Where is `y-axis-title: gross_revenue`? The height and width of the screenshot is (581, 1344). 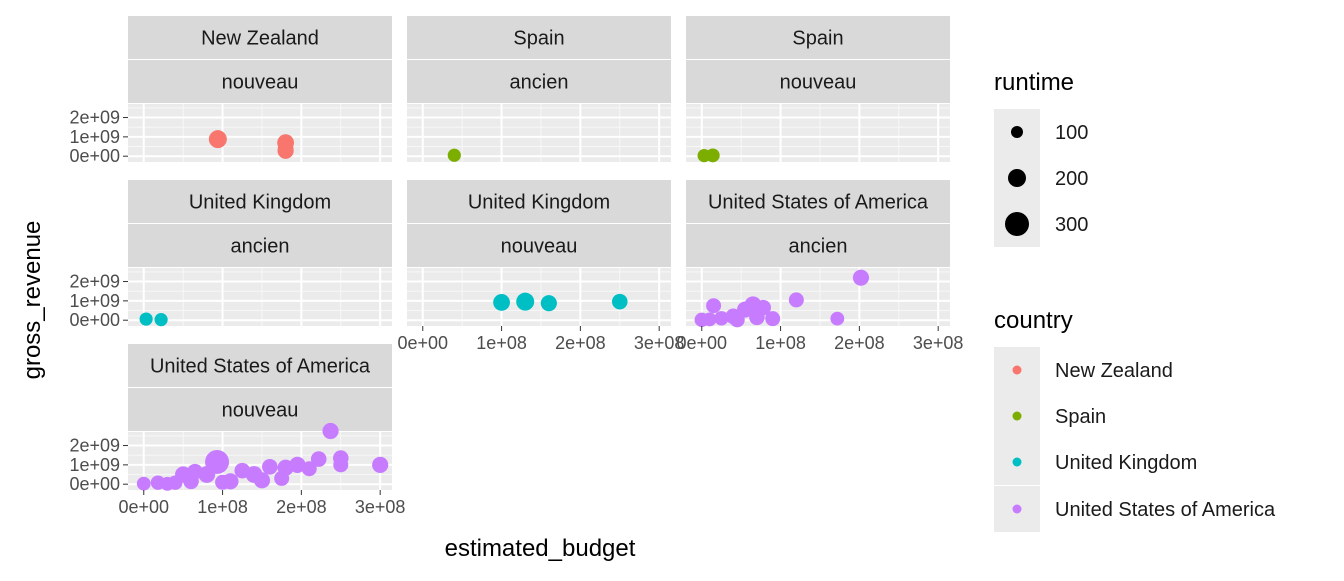
y-axis-title: gross_revenue is located at coordinates (32, 300).